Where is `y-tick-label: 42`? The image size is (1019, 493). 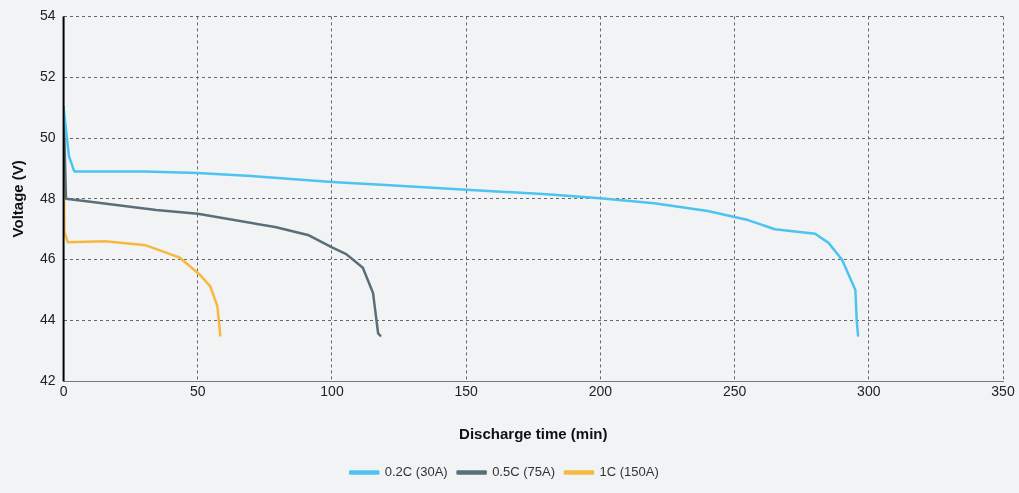 y-tick-label: 42 is located at coordinates (47, 380).